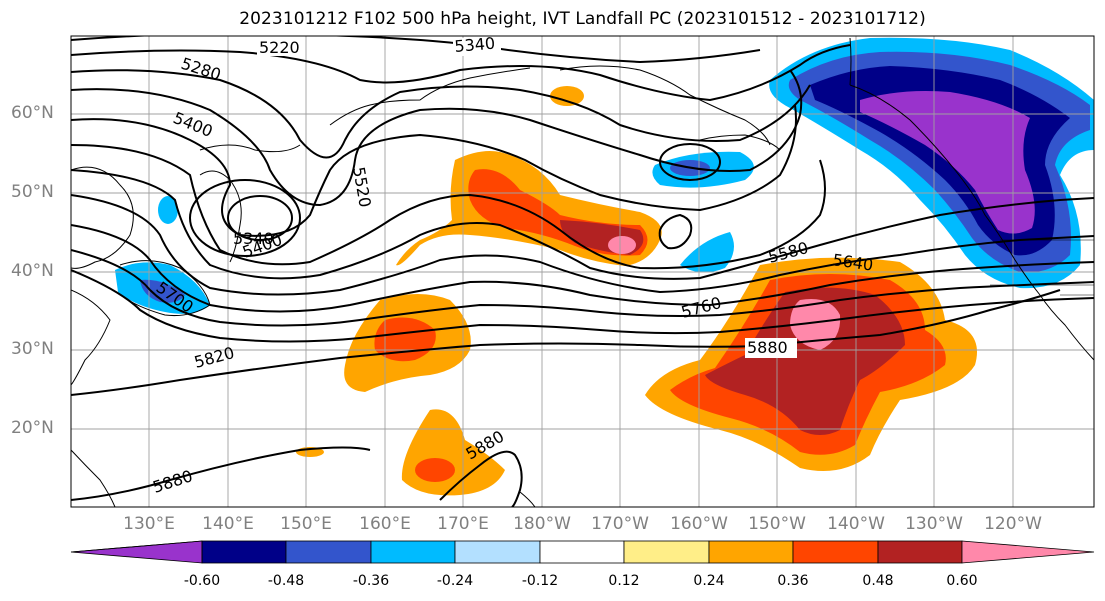 The image size is (1105, 601). Describe the element at coordinates (463, 524) in the screenshot. I see `lon-label: 170°E` at that location.